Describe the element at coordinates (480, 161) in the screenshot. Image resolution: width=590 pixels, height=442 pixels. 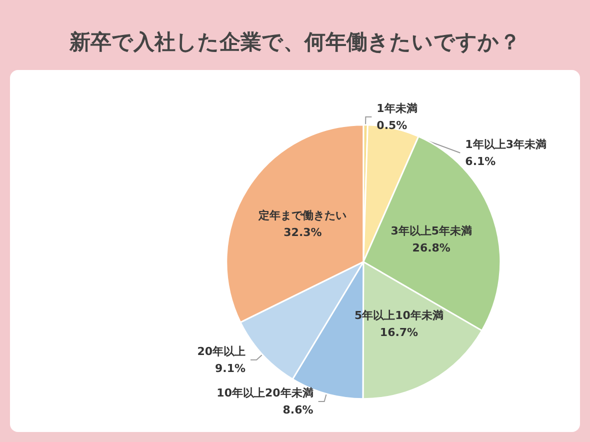
I see `data-label: 6.1%` at that location.